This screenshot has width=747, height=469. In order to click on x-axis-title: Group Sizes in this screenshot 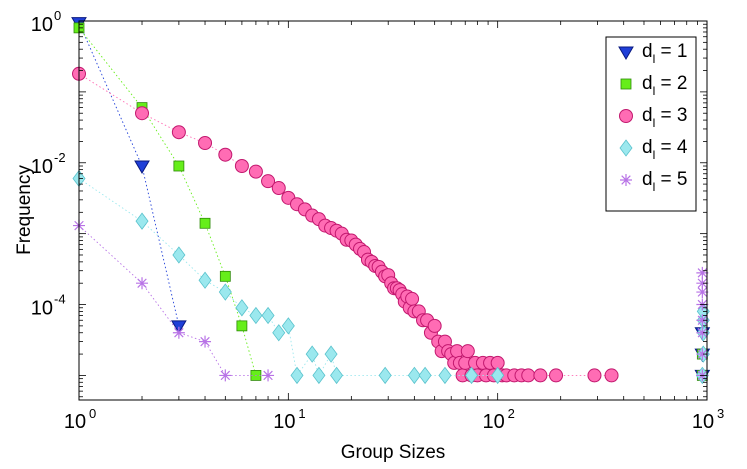, I will do `click(393, 452)`.